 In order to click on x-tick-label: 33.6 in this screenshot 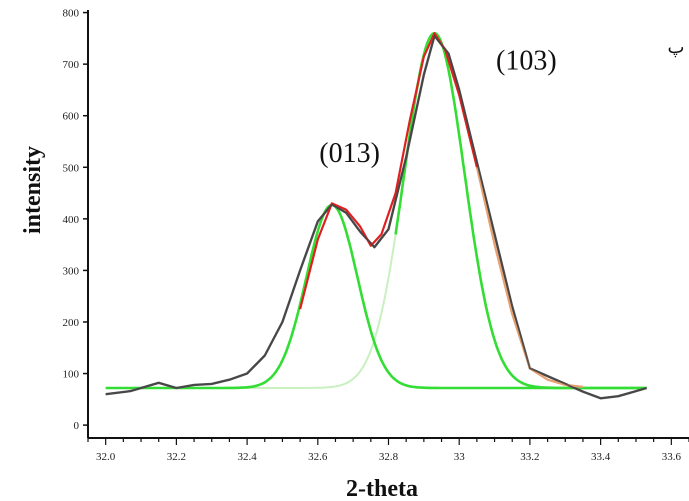, I will do `click(672, 457)`.